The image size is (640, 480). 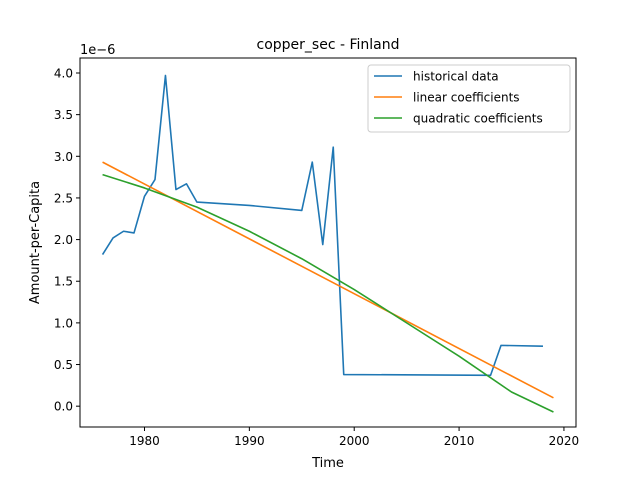 I want to click on legend-box, so click(x=469, y=98).